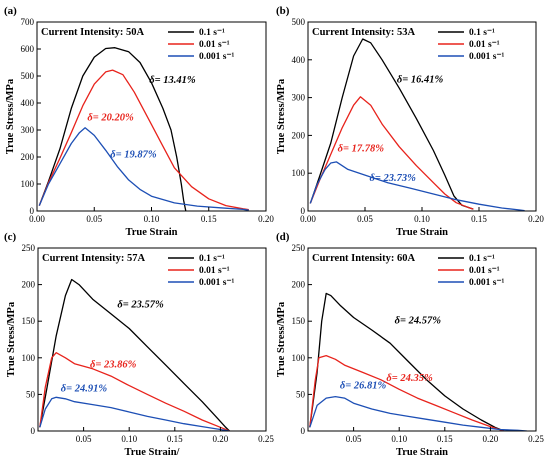 This screenshot has height=460, width=550. I want to click on panel-label: (b), so click(283, 11).